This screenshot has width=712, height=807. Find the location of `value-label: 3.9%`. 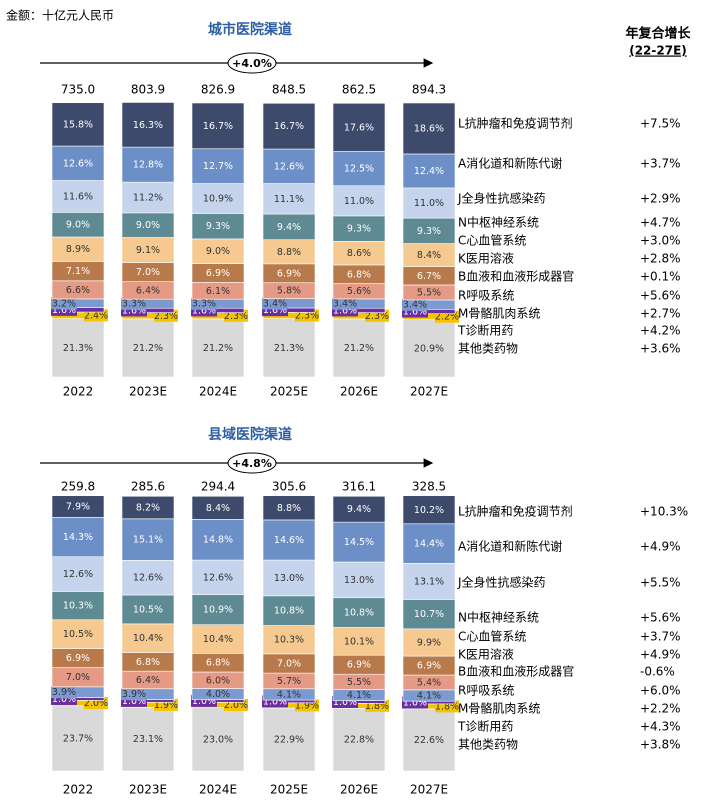

value-label: 3.9% is located at coordinates (64, 692).